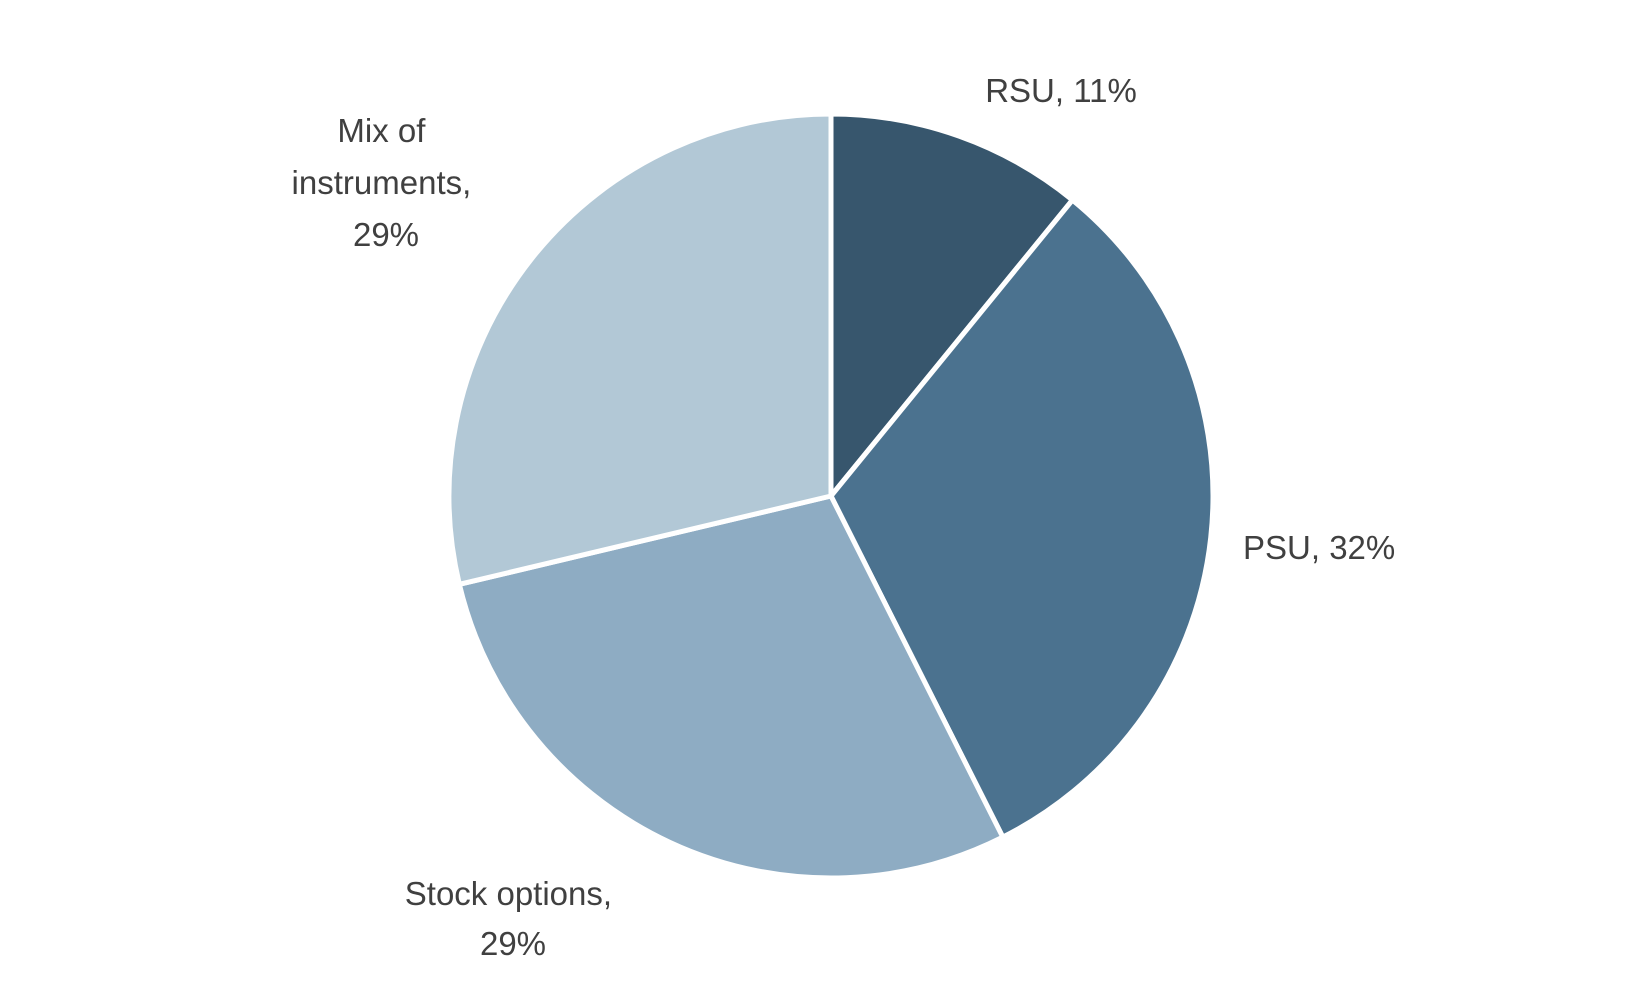  I want to click on pie-slice-rsu, so click(951, 305).